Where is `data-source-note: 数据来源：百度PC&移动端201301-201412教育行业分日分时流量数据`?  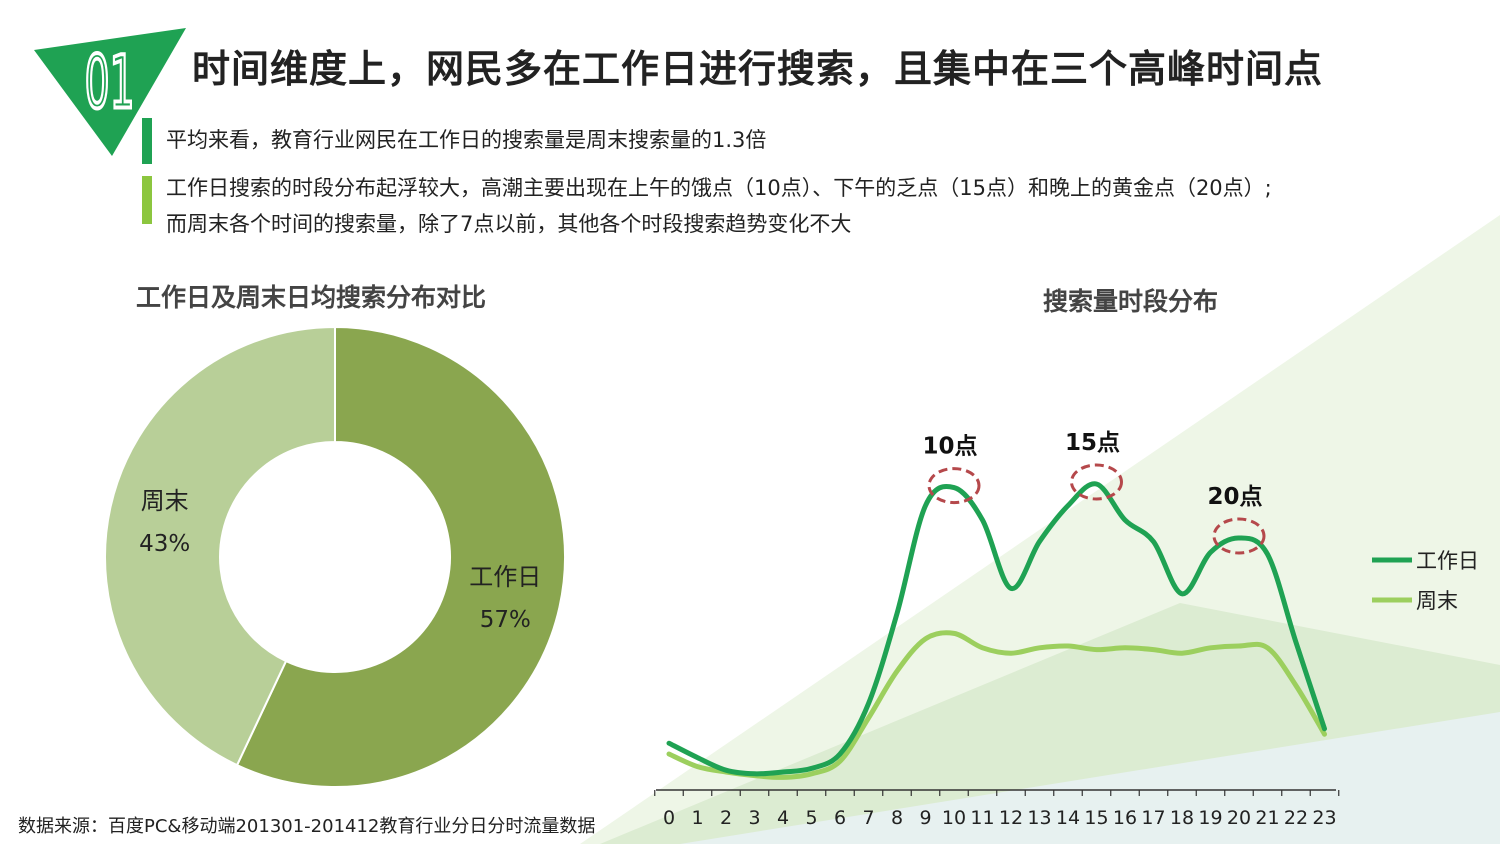 data-source-note: 数据来源：百度PC&移动端201301-201412教育行业分日分时流量数据 is located at coordinates (307, 826).